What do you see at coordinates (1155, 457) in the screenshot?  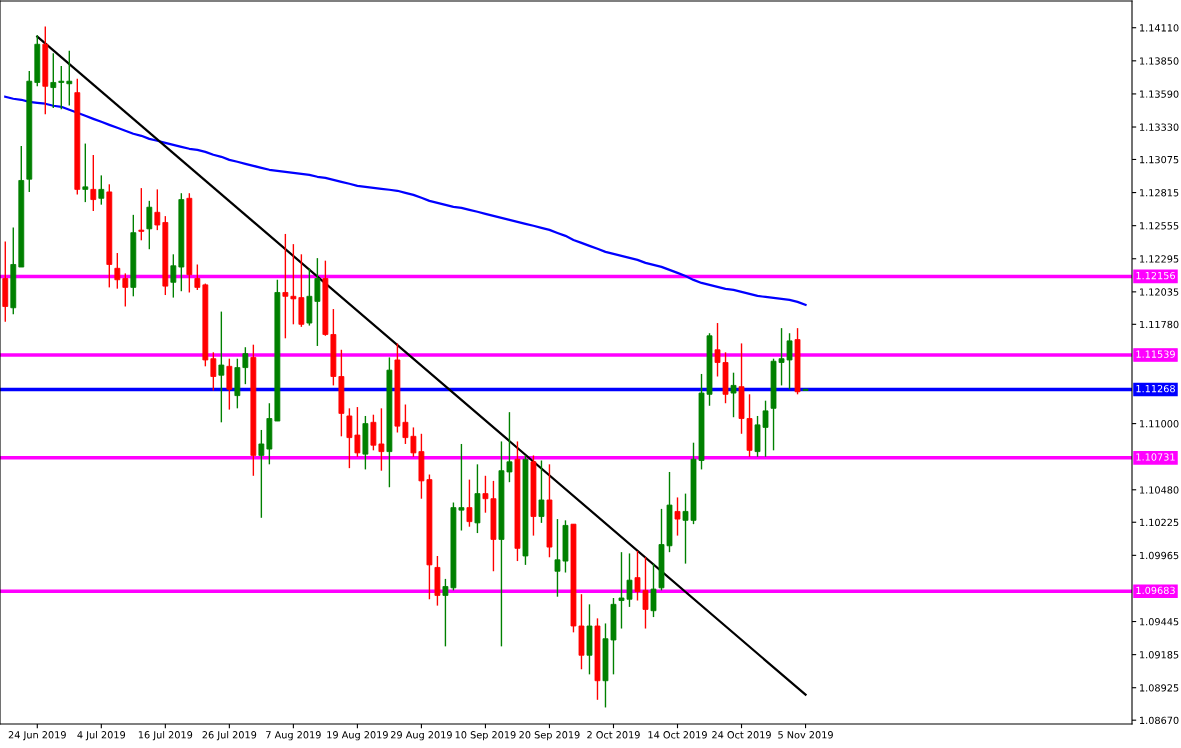 I see `ref-line-label: 1.10731` at bounding box center [1155, 457].